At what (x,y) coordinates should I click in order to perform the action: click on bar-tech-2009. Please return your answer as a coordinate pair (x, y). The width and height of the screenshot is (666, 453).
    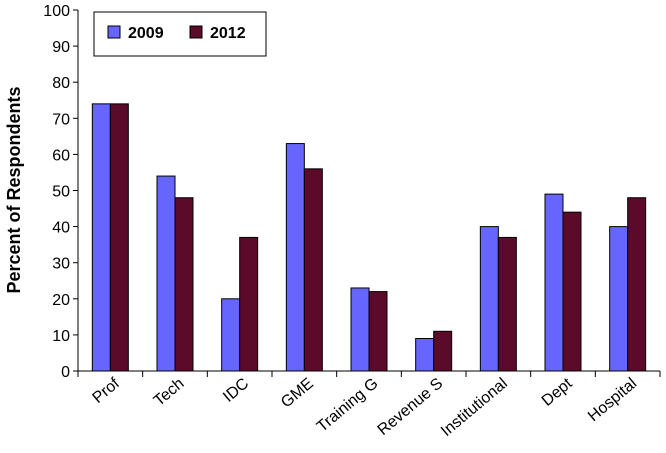
    Looking at the image, I should click on (166, 273).